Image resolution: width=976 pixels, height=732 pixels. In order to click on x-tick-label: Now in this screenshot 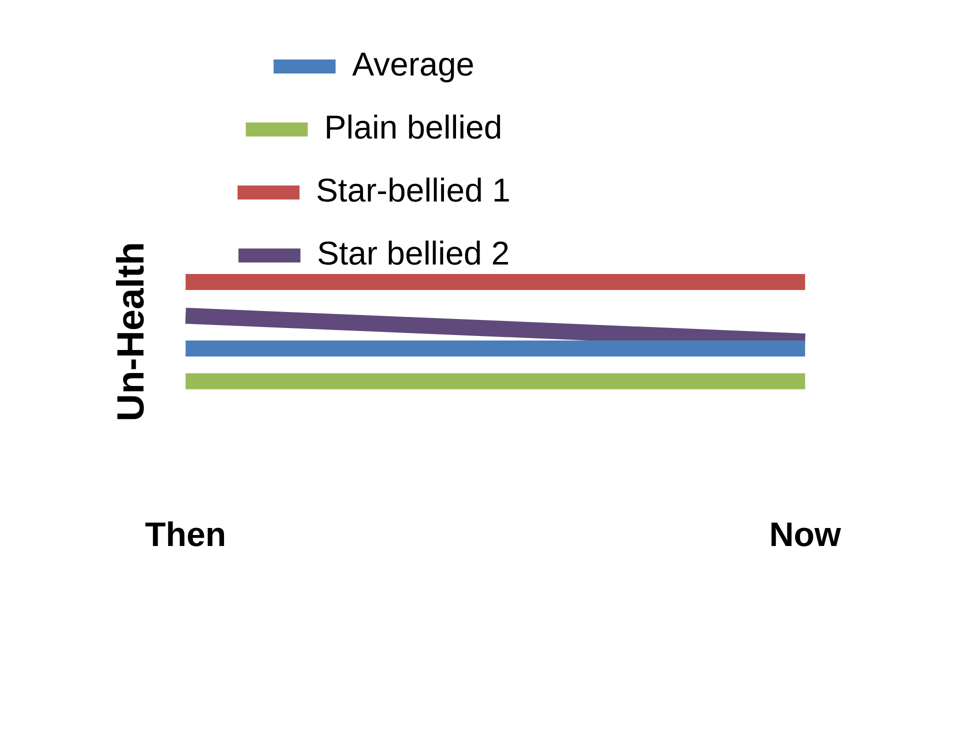, I will do `click(805, 535)`.